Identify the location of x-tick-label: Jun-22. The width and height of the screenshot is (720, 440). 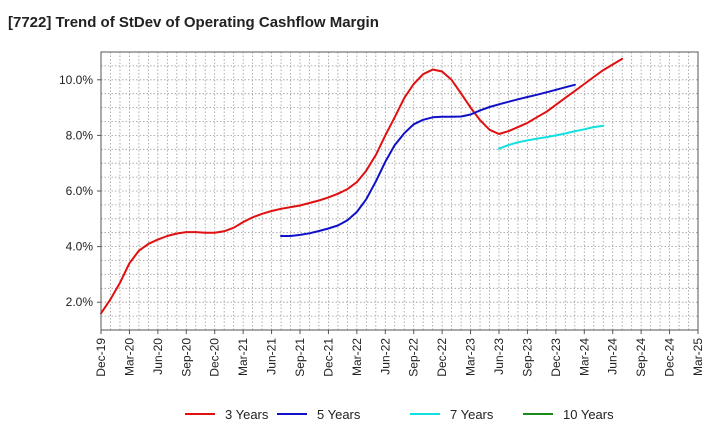
(385, 356).